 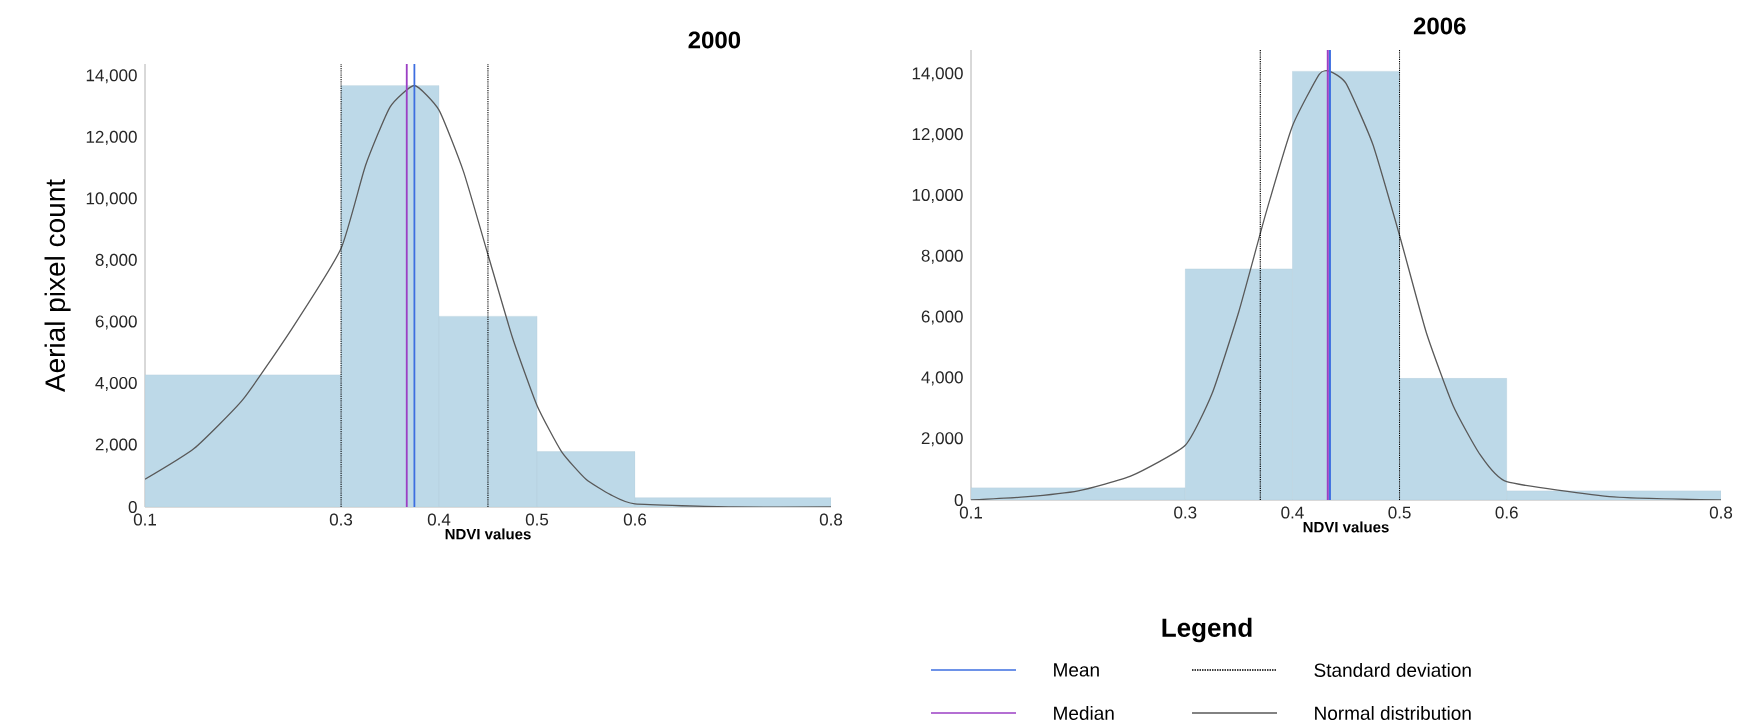 I want to click on legend-label: Normal distribution, so click(x=1393, y=713).